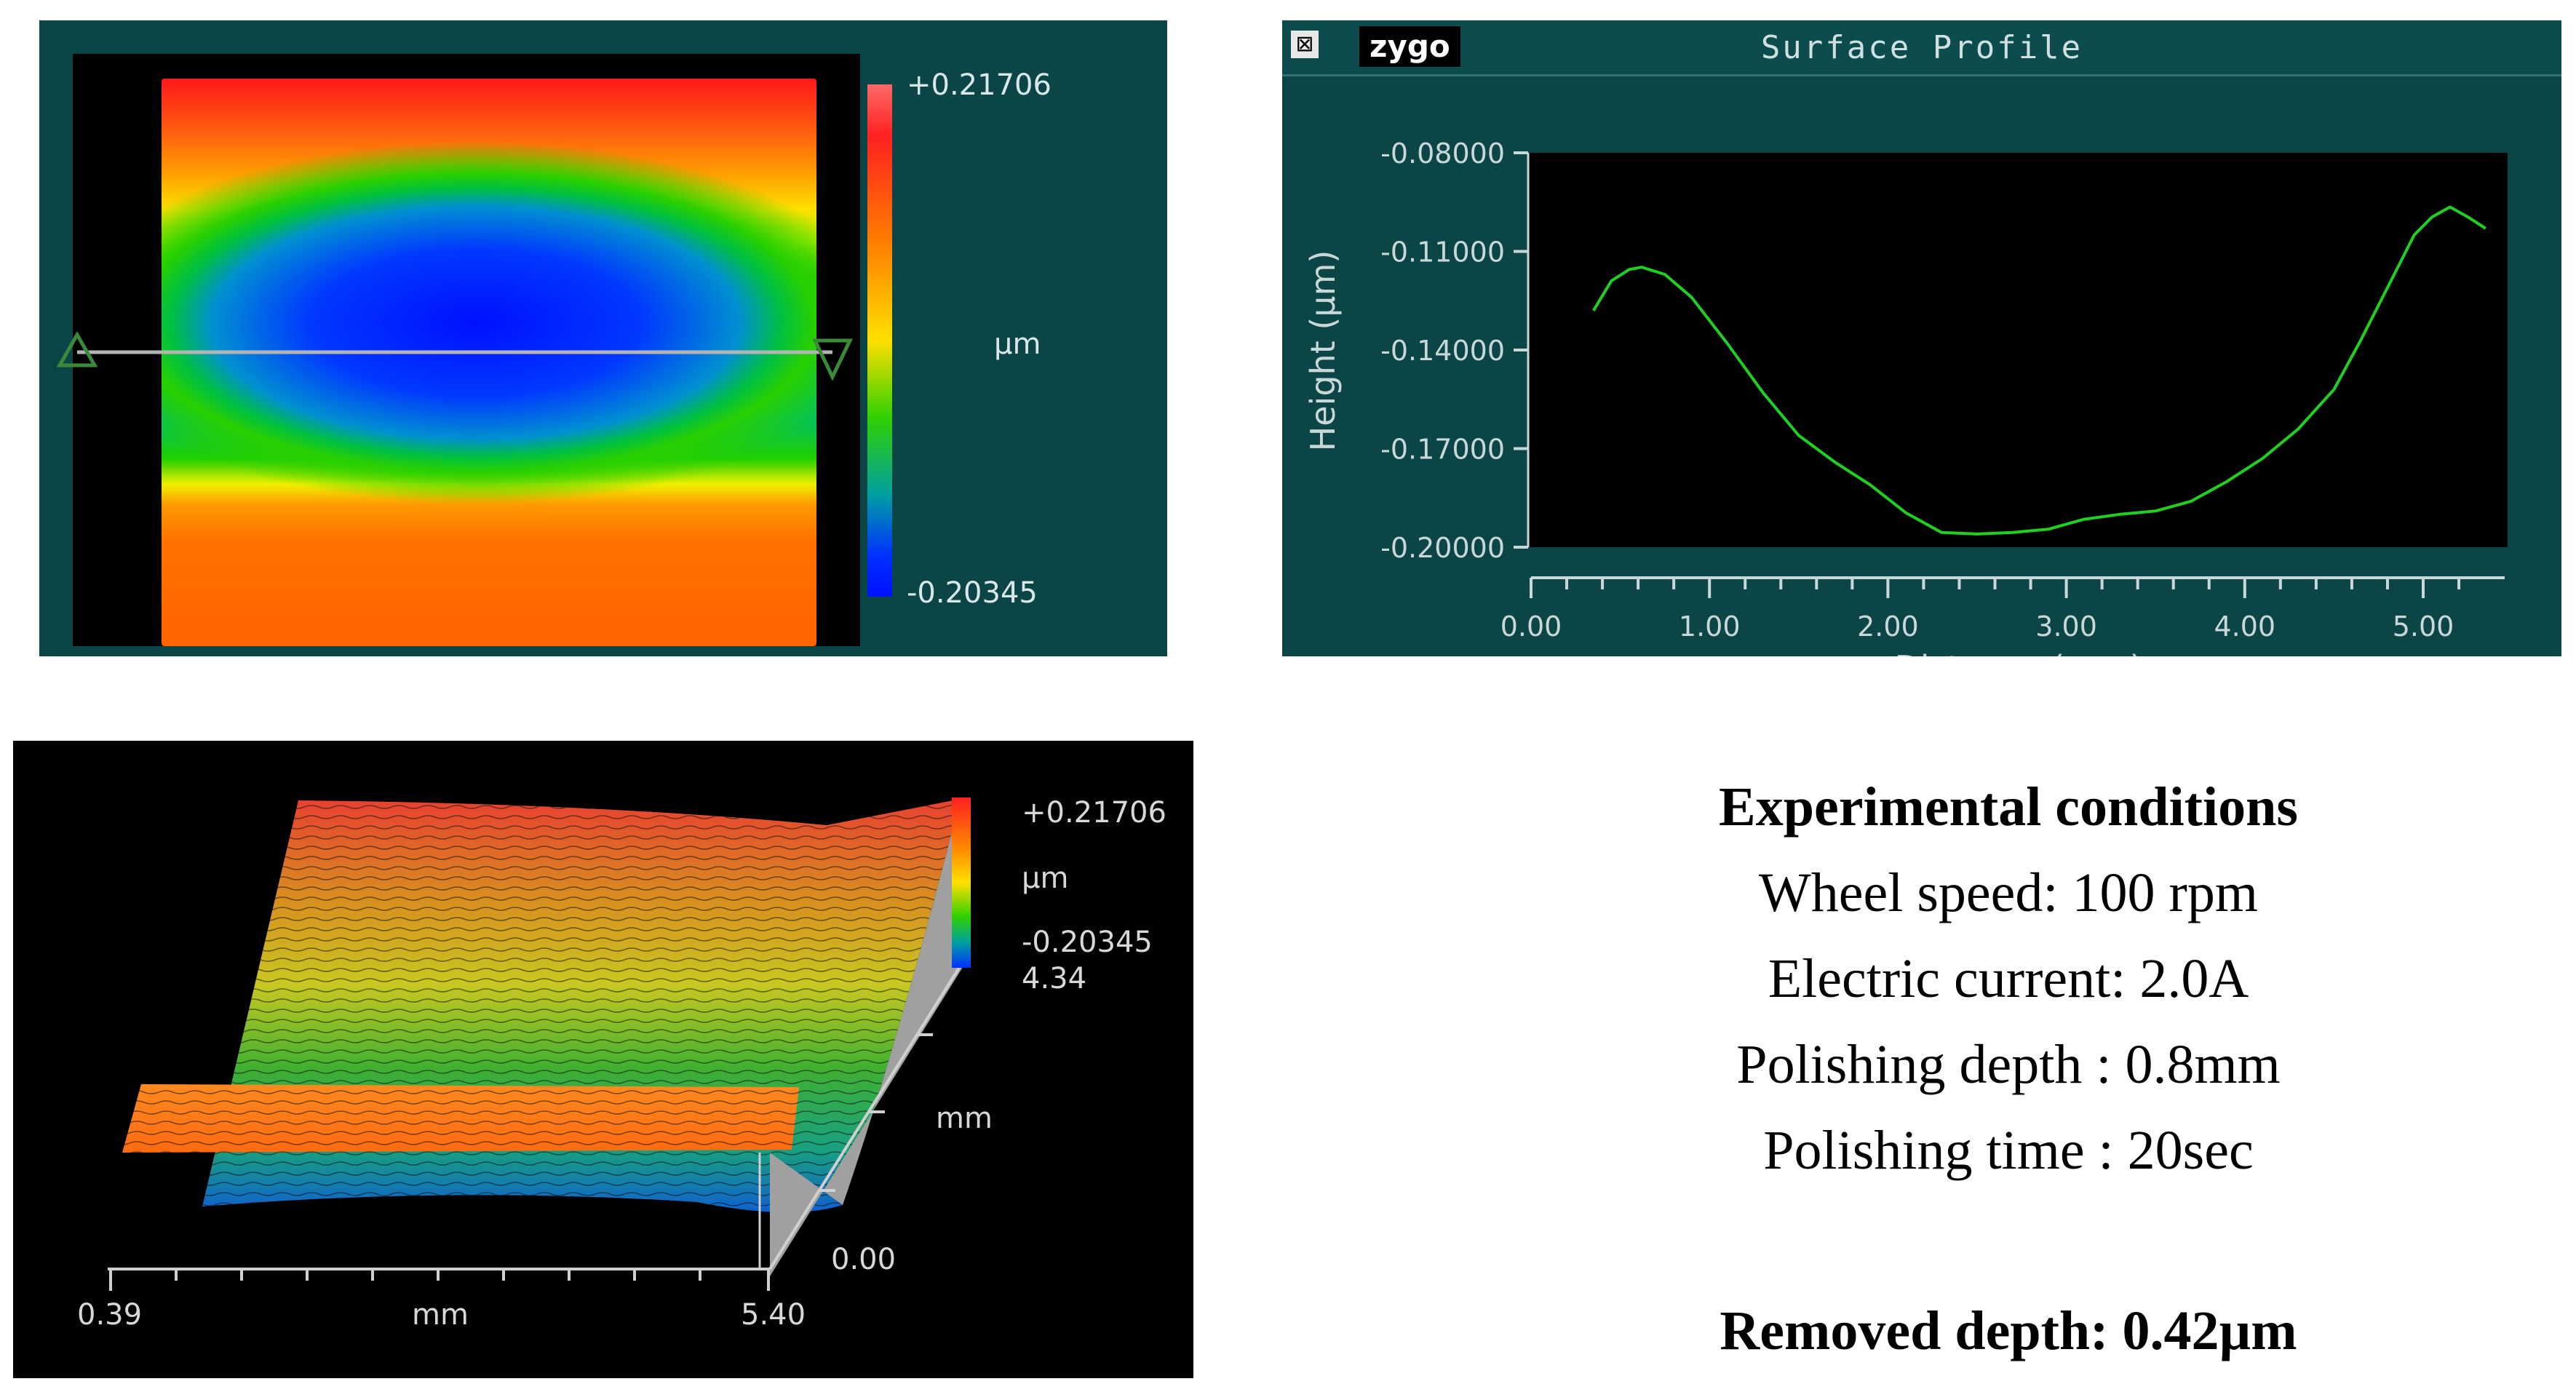  Describe the element at coordinates (1442, 351) in the screenshot. I see `y-tick-label: -0.14000` at that location.